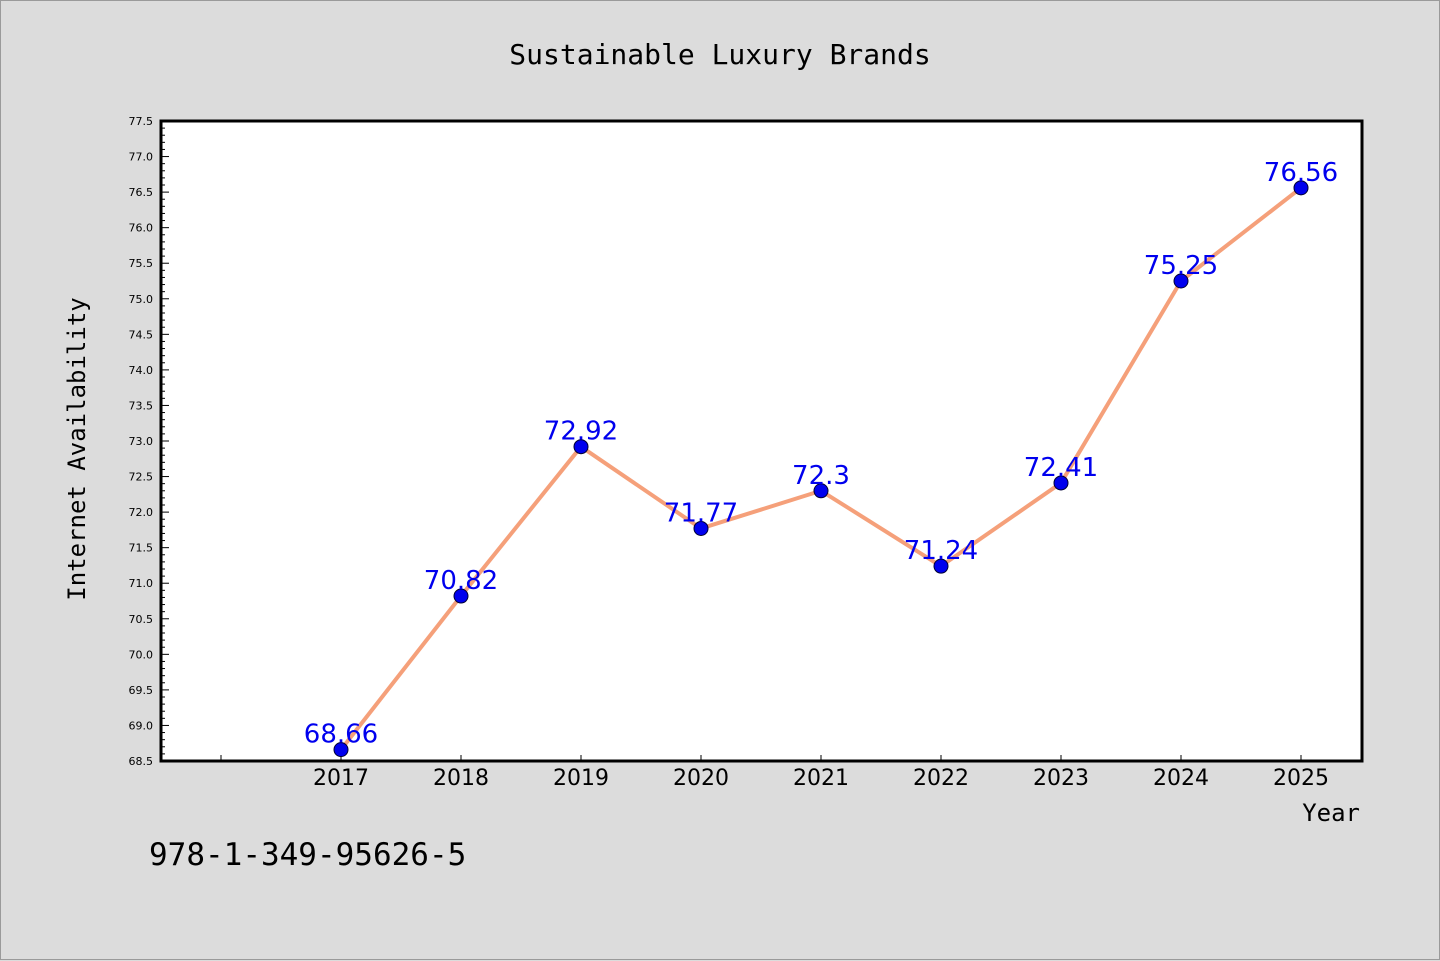 The height and width of the screenshot is (961, 1440). What do you see at coordinates (141, 263) in the screenshot?
I see `y-tick-label: 75.5` at bounding box center [141, 263].